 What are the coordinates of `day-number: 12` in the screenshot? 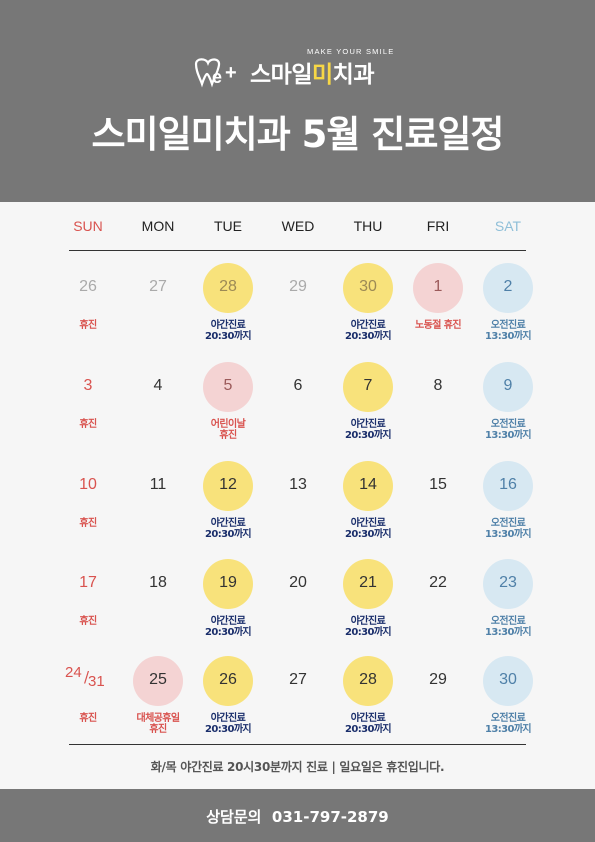 It's located at (228, 484).